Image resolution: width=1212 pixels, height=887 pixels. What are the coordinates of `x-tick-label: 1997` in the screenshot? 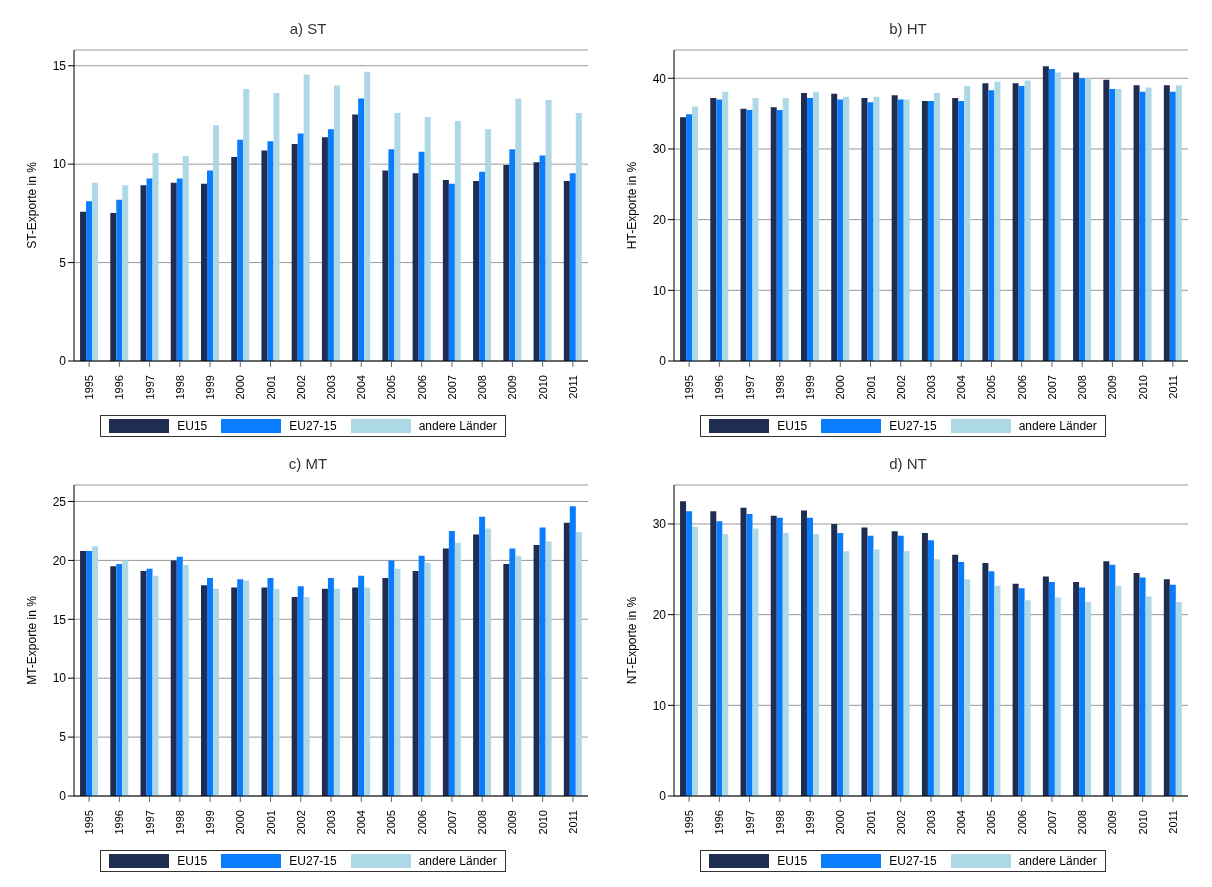 It's located at (749, 387).